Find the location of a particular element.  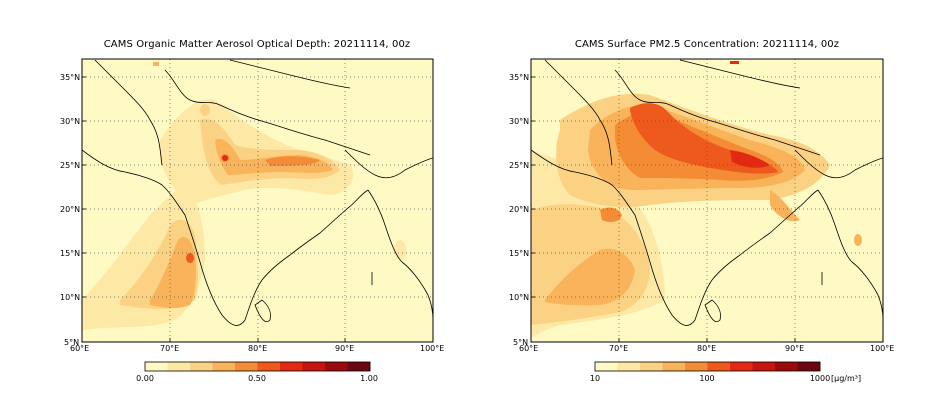

right-lon-labels: 60°E 70°E 80°E 90°E 100°E is located at coordinates (706, 348).